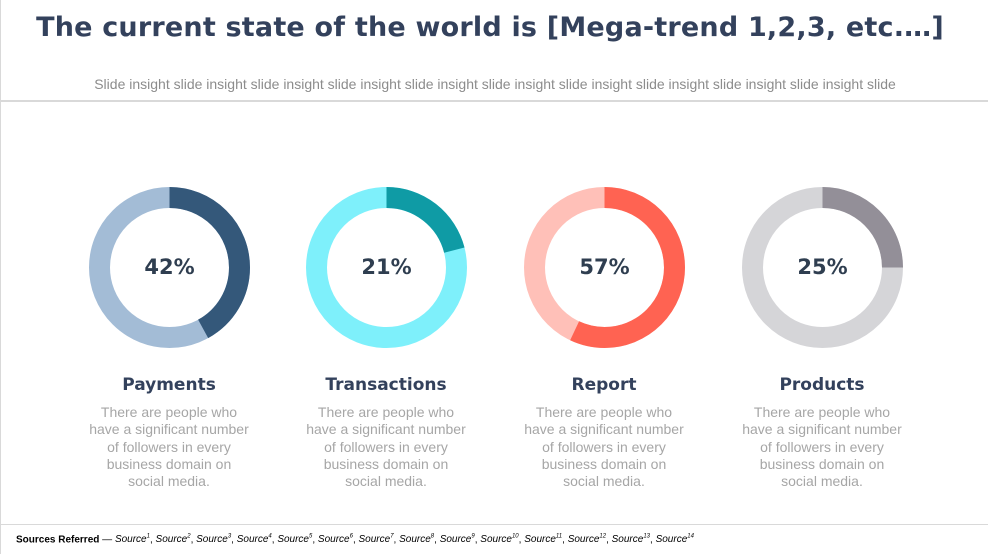 This screenshot has height=554, width=988. Describe the element at coordinates (148, 537) in the screenshot. I see `source-number: 1` at that location.